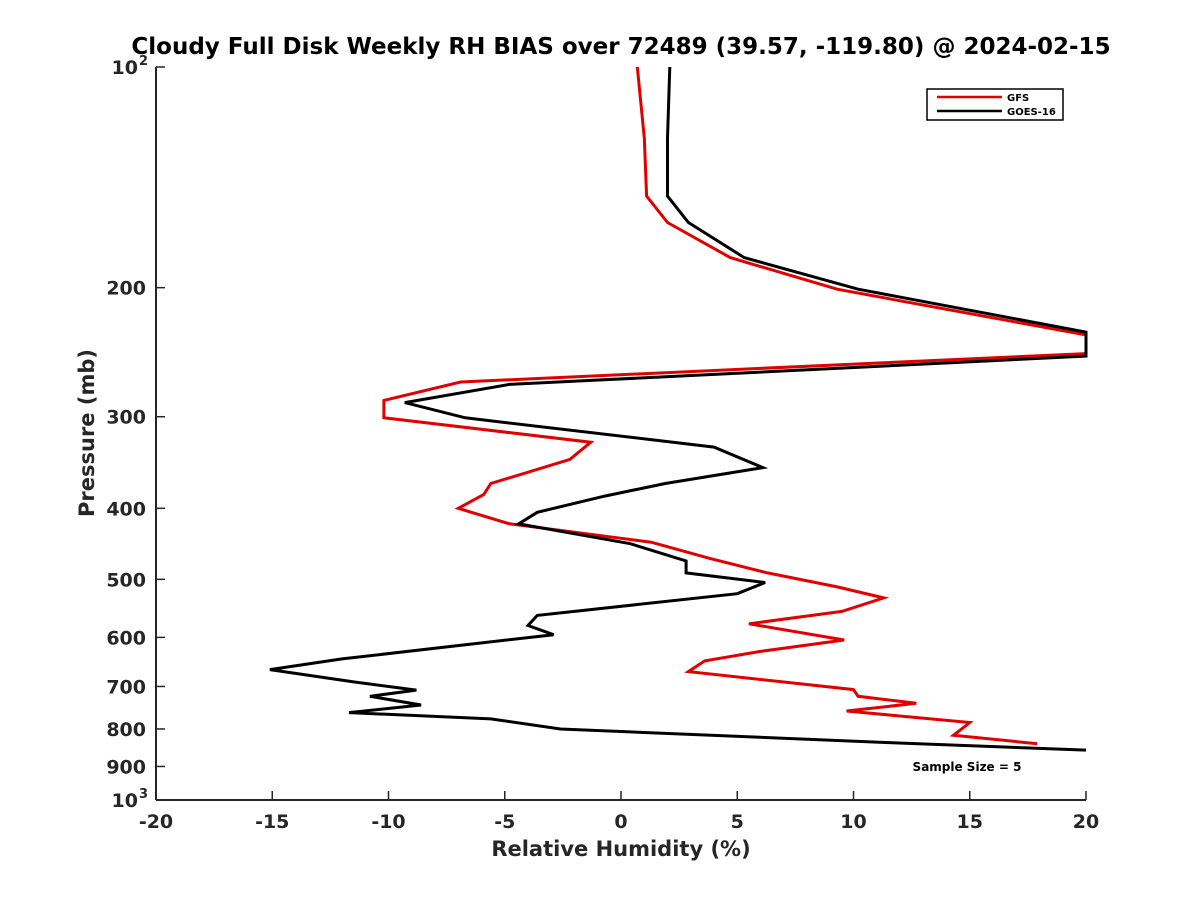 This screenshot has width=1200, height=900. I want to click on legend-label-goes16: GOES-16, so click(1031, 112).